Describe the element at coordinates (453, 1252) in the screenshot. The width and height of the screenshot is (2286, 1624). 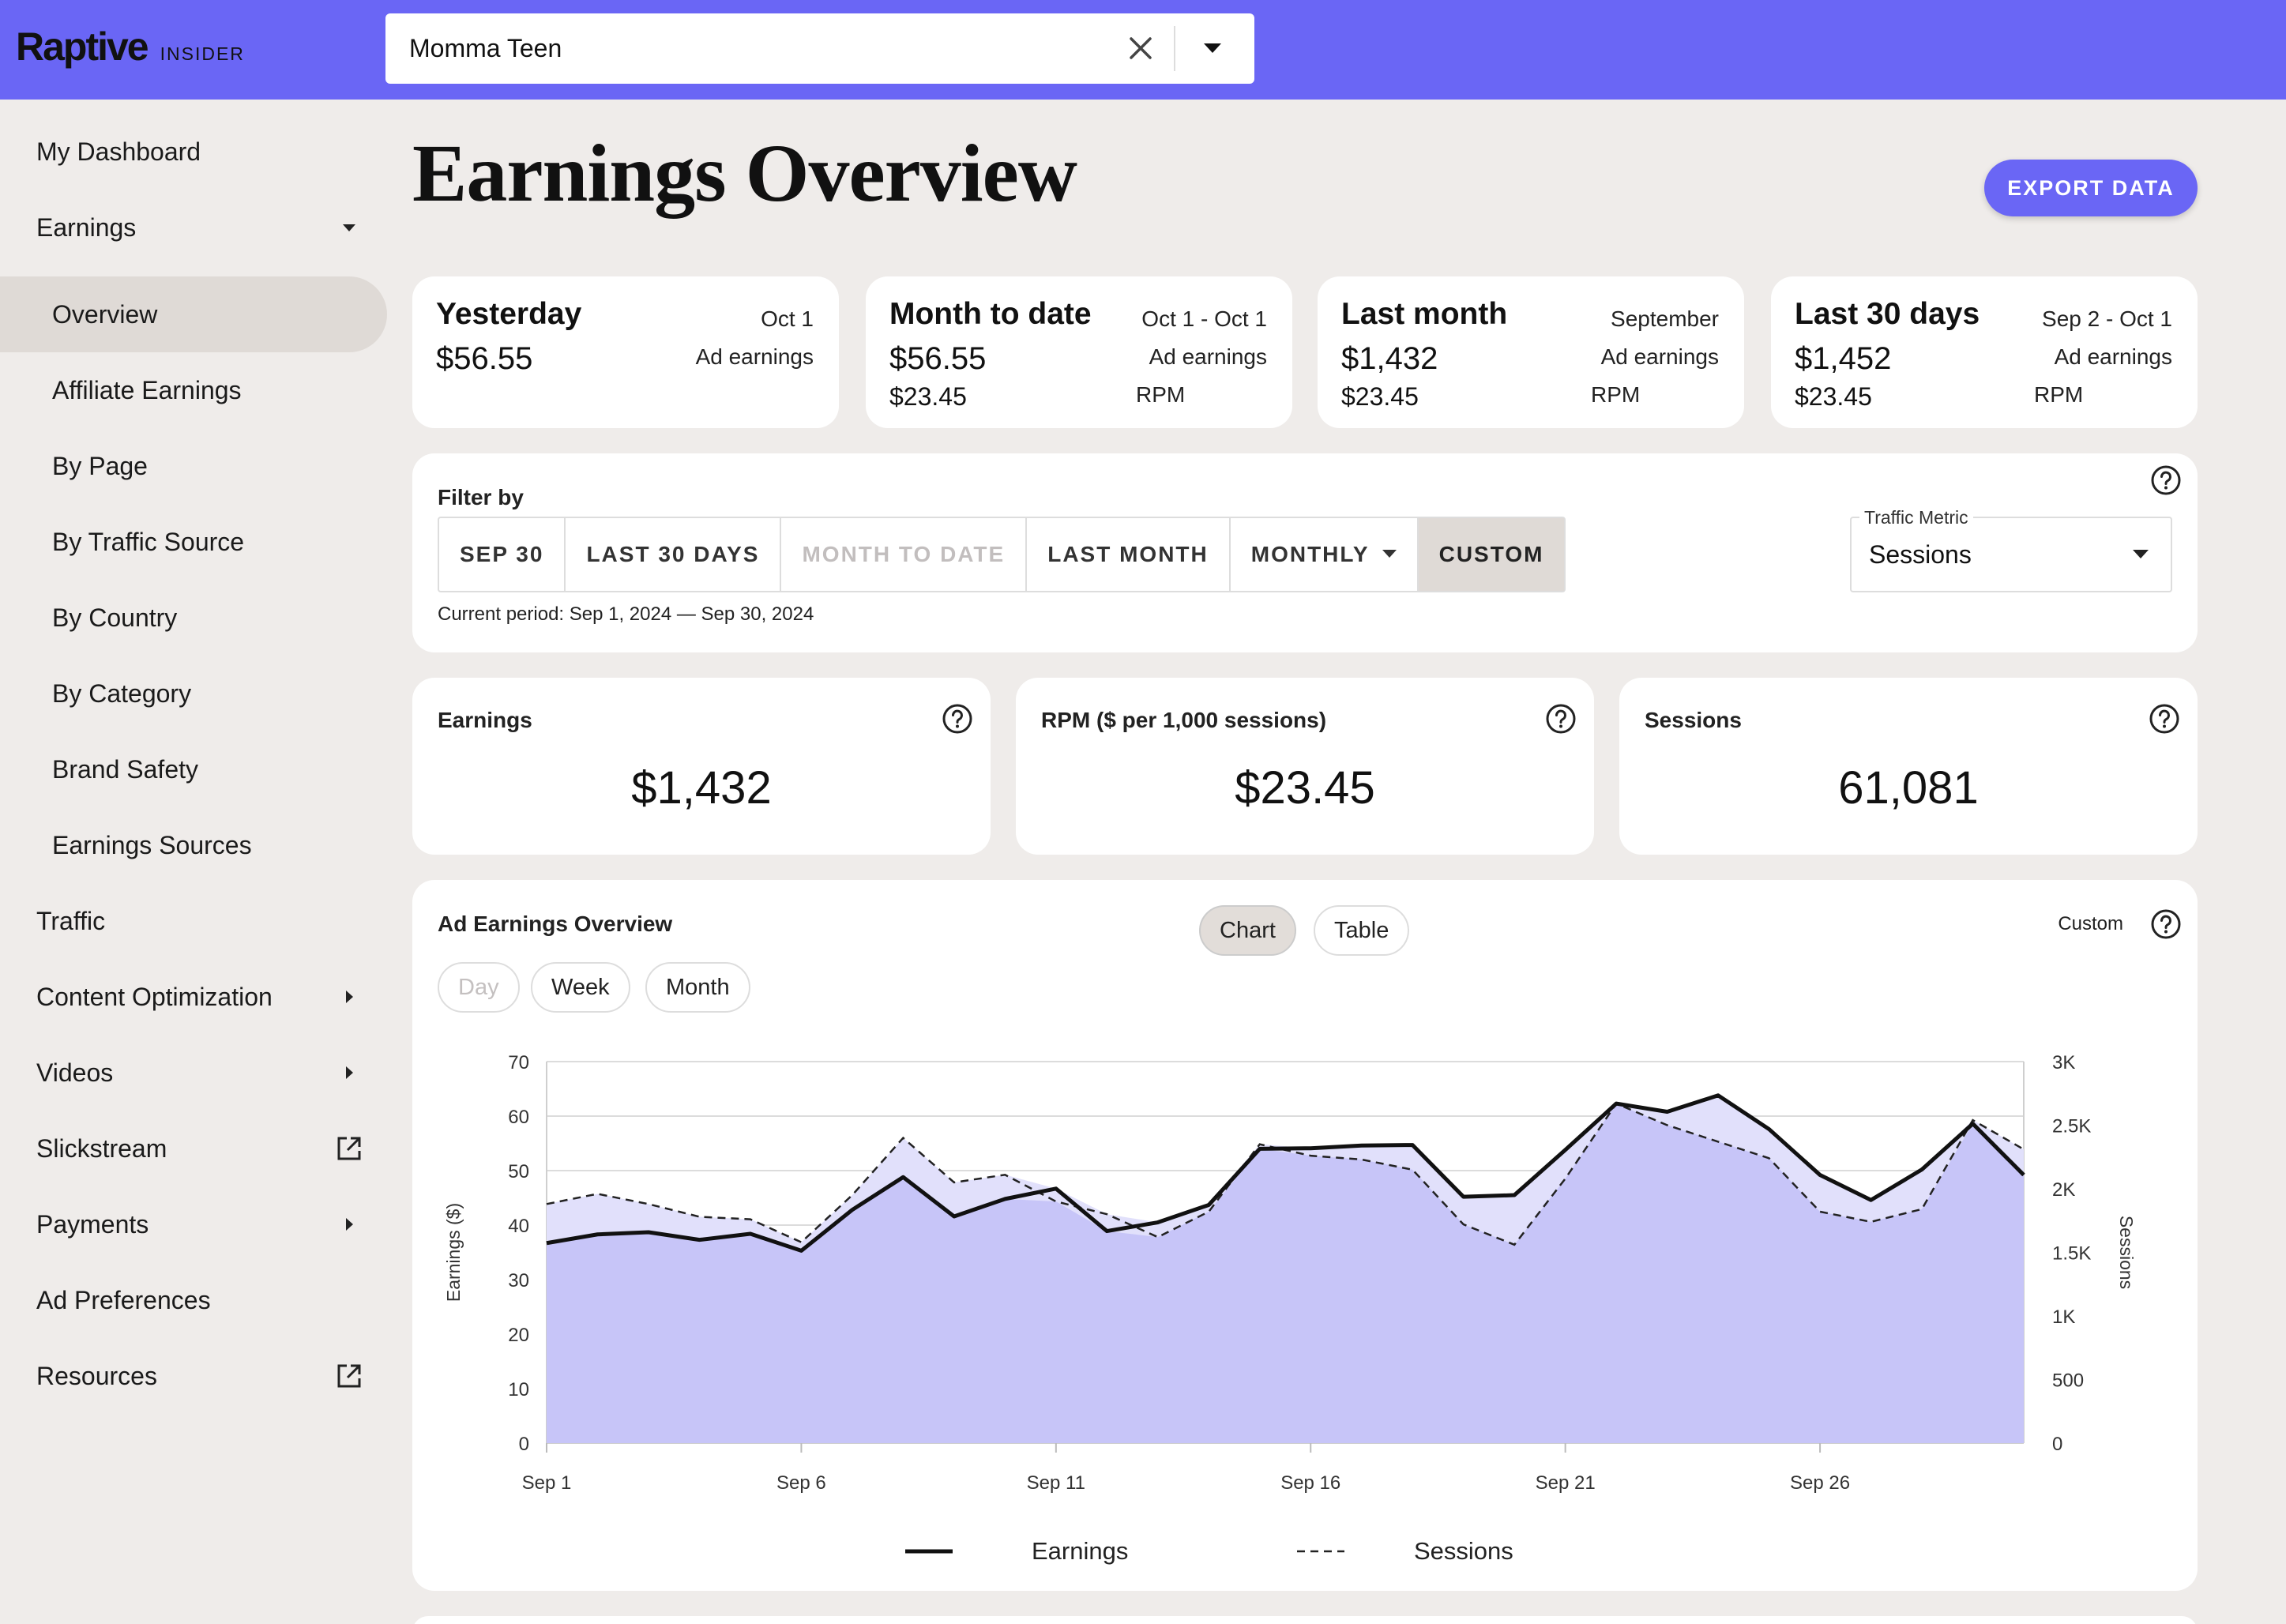
I see `y-axis-title: Earnings ($)` at that location.